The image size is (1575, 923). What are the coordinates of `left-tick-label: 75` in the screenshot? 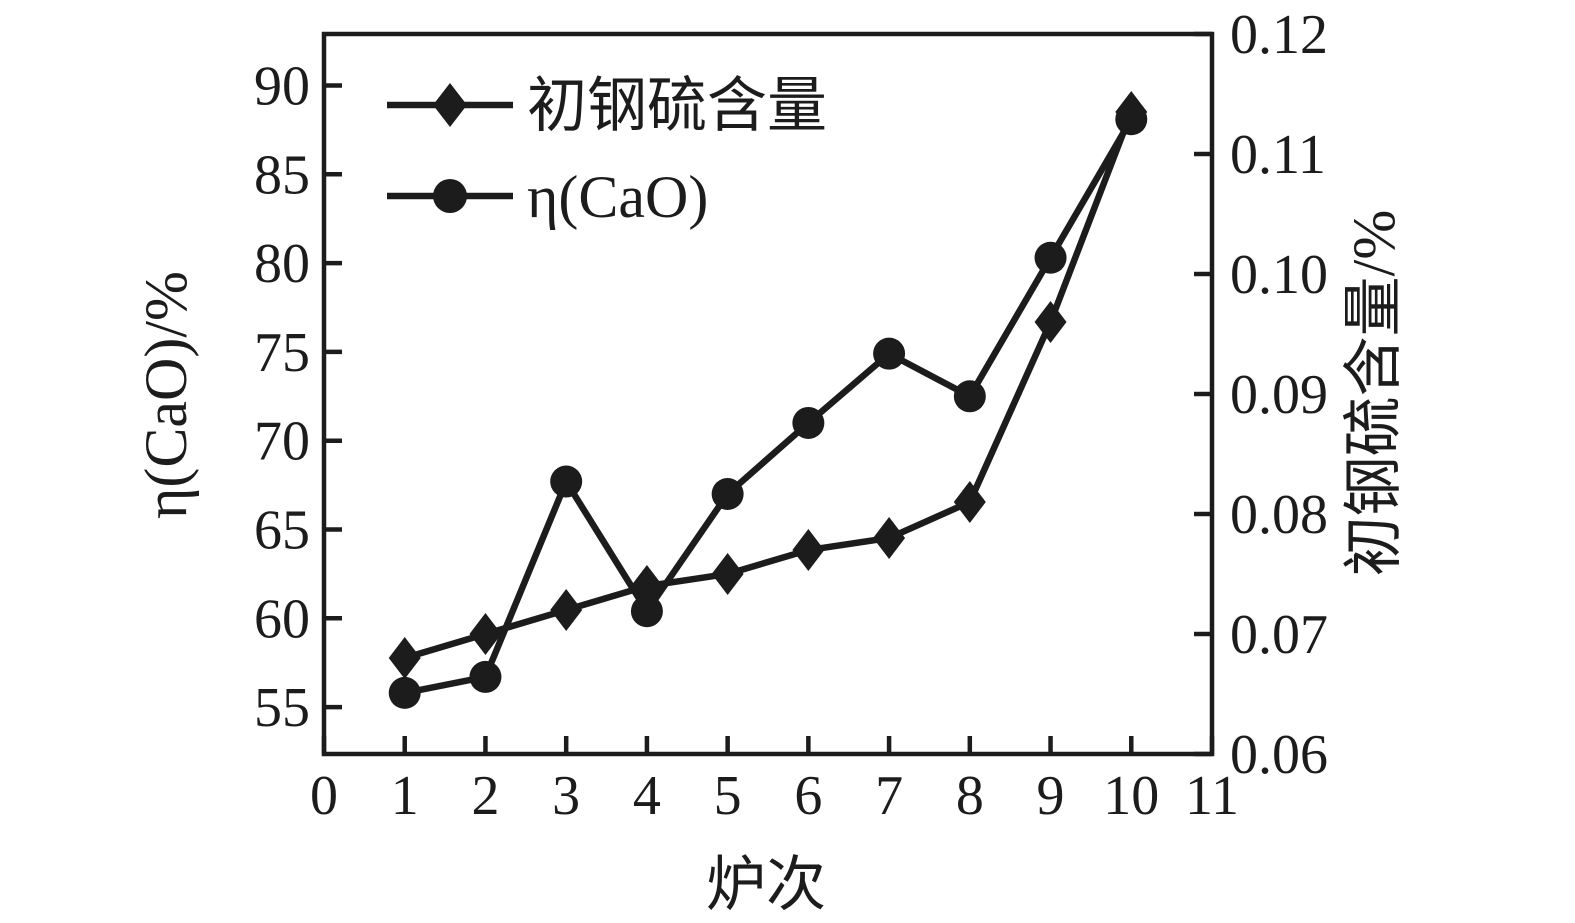 It's located at (282, 353).